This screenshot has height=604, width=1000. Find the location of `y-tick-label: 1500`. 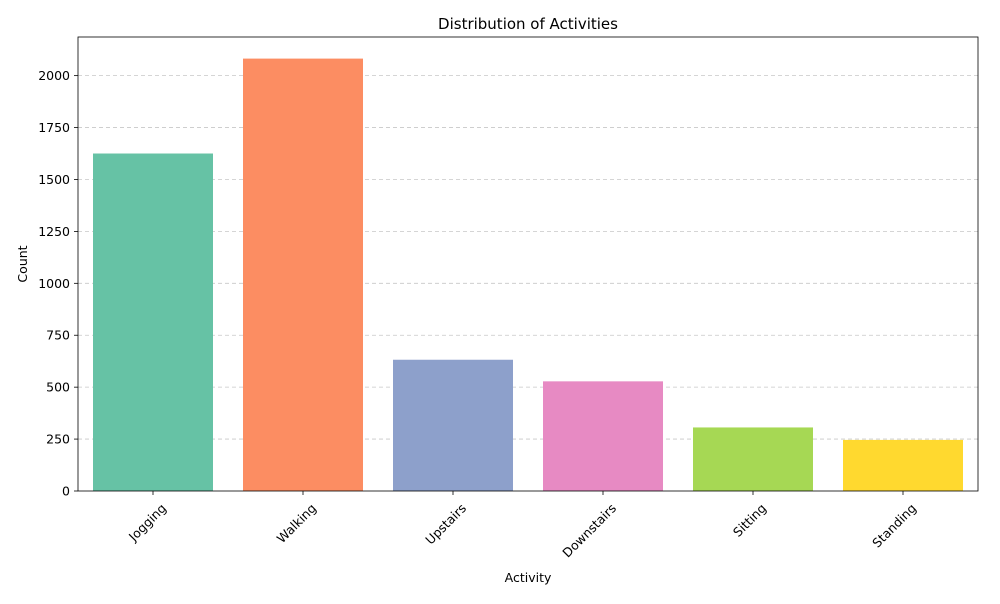

y-tick-label: 1500 is located at coordinates (54, 179).